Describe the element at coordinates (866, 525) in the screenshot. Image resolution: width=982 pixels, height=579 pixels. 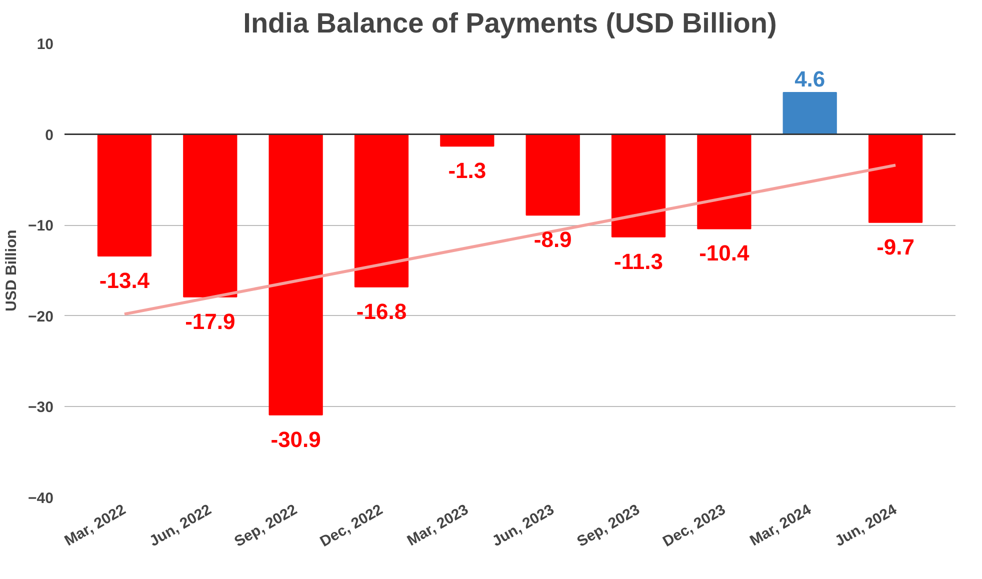
I see `x-tick-label: Jun, 2024` at that location.